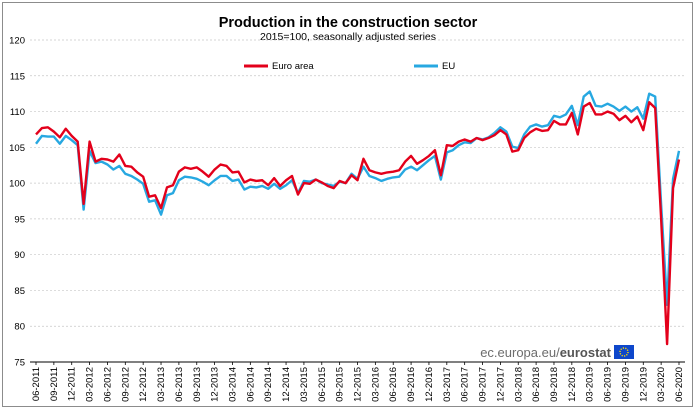 The width and height of the screenshot is (697, 412). What do you see at coordinates (500, 384) in the screenshot?
I see `x-tick-label: 12-2017` at bounding box center [500, 384].